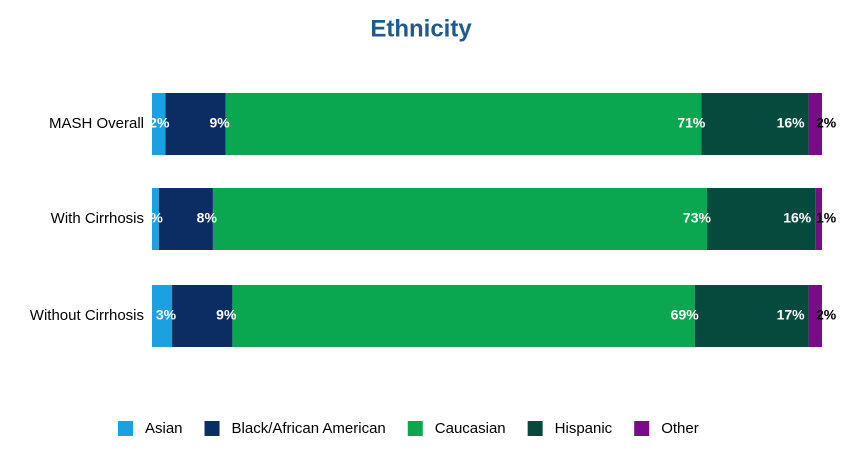 The image size is (843, 458). What do you see at coordinates (470, 428) in the screenshot?
I see `legend-label: Caucasian` at bounding box center [470, 428].